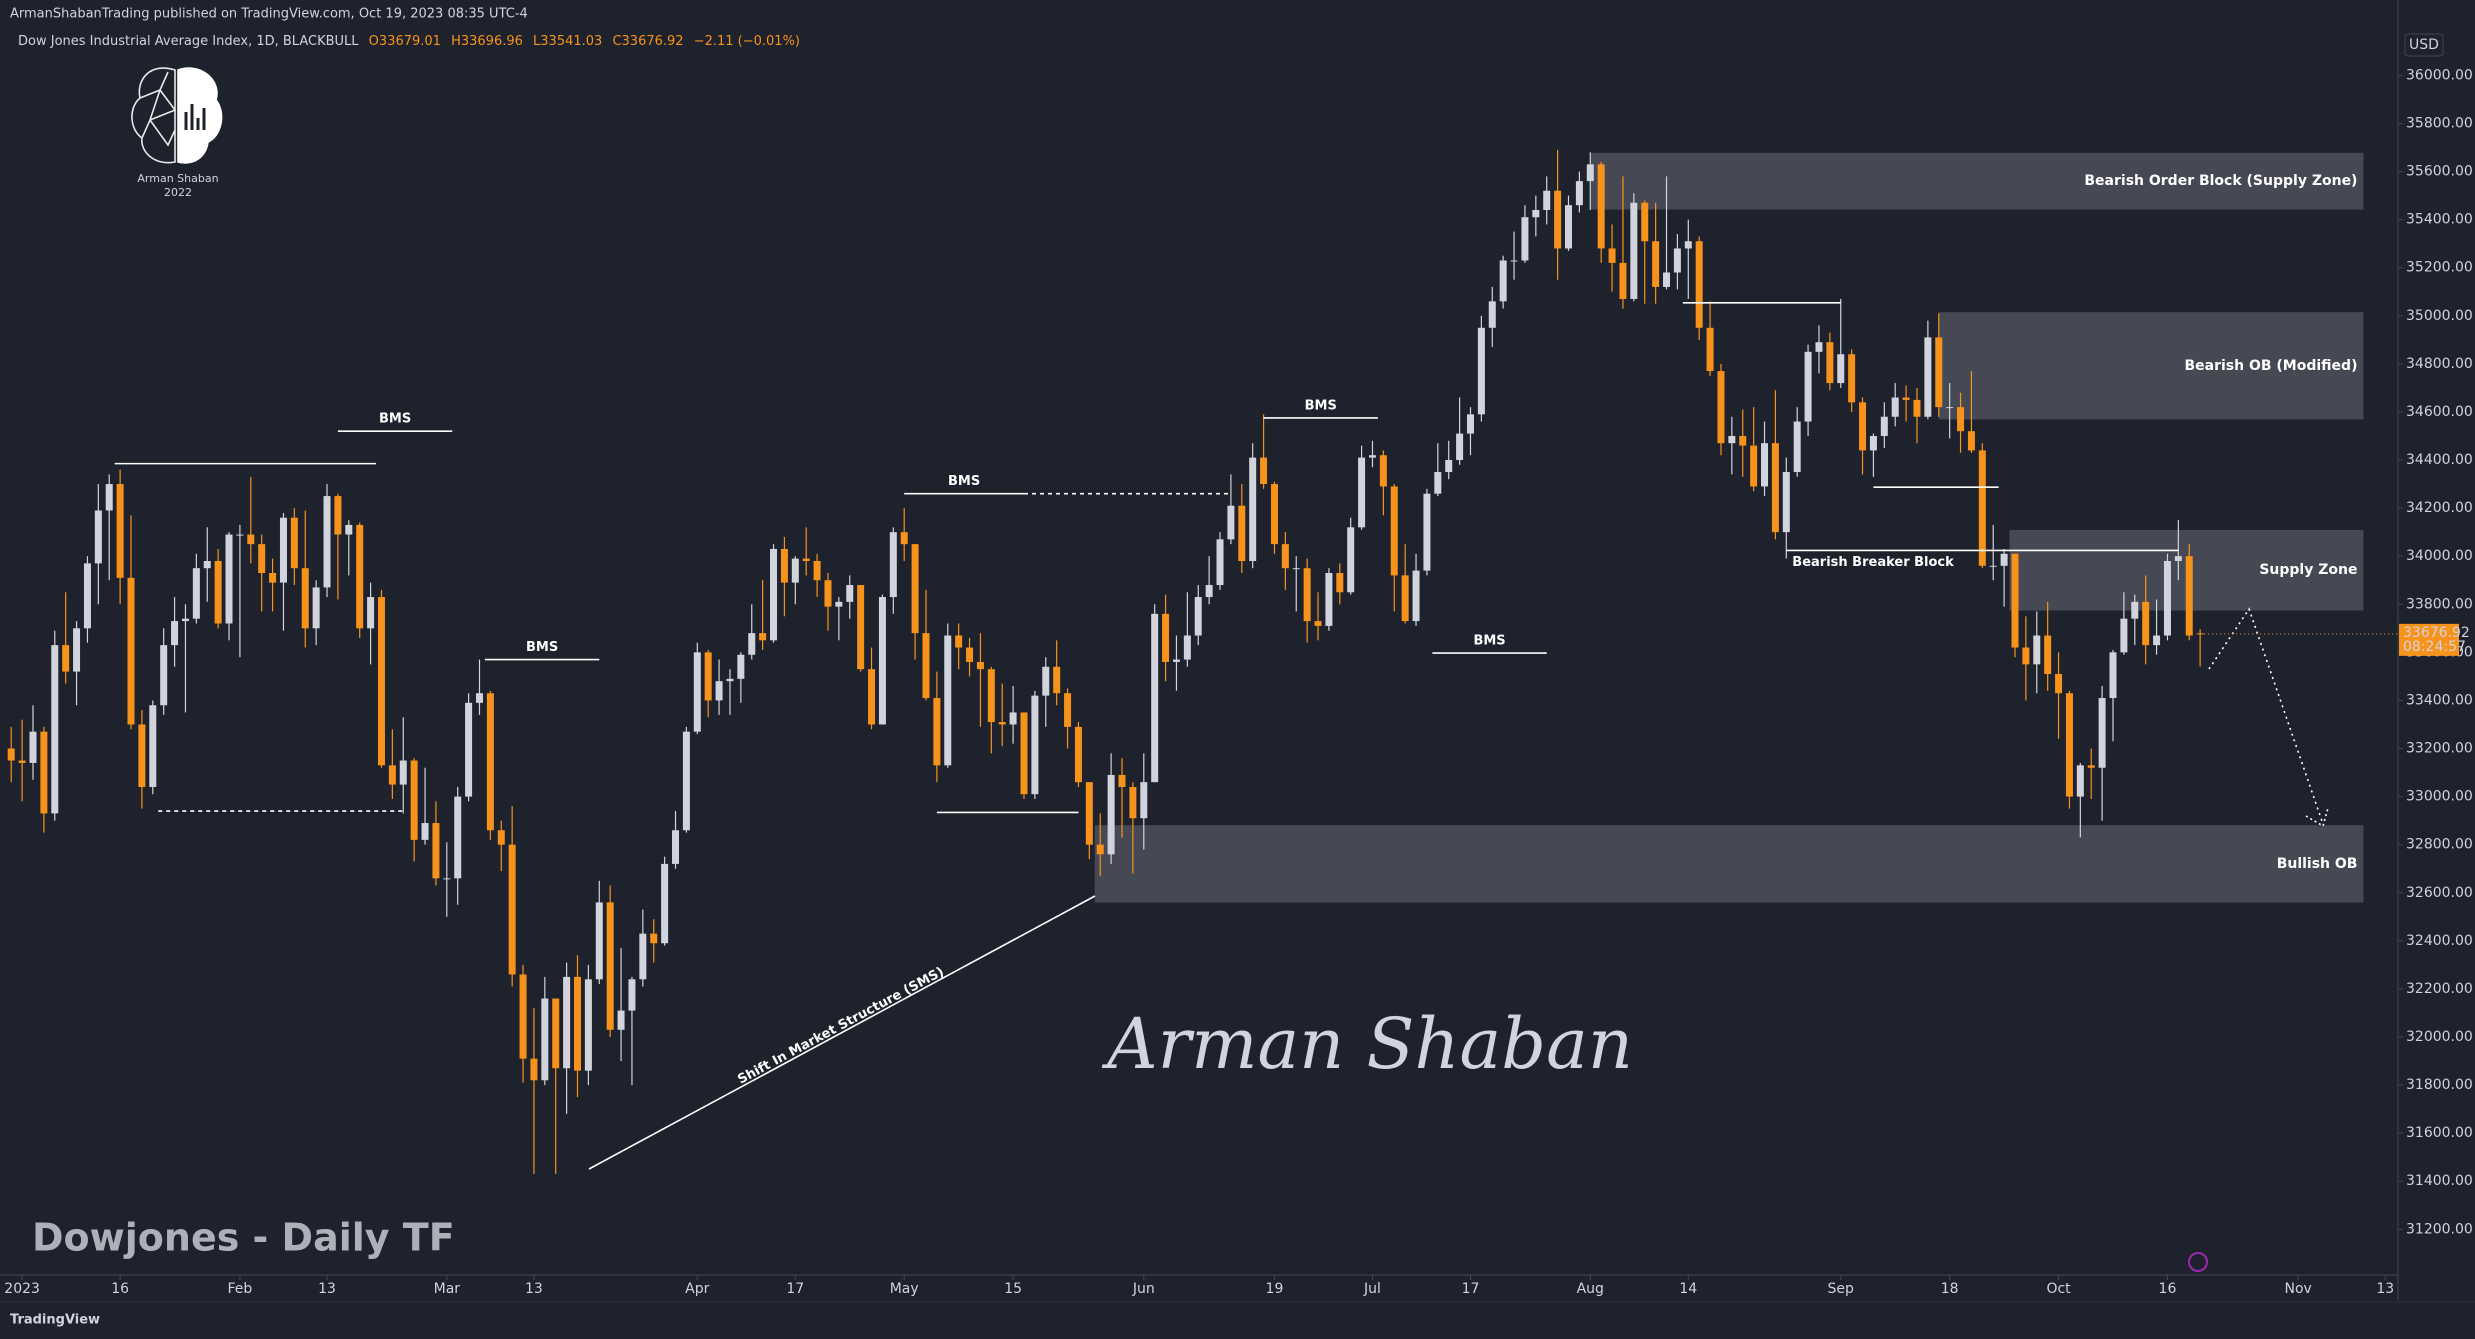 This screenshot has height=1339, width=2475. I want to click on logo, so click(177, 115).